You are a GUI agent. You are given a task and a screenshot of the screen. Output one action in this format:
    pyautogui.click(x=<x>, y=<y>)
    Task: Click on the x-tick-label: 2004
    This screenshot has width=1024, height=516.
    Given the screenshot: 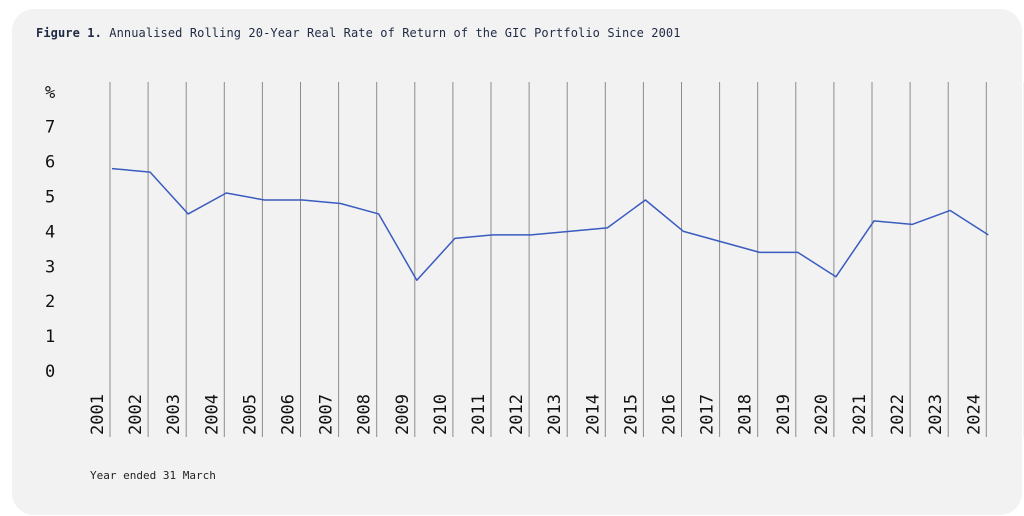 What is the action you would take?
    pyautogui.click(x=212, y=414)
    